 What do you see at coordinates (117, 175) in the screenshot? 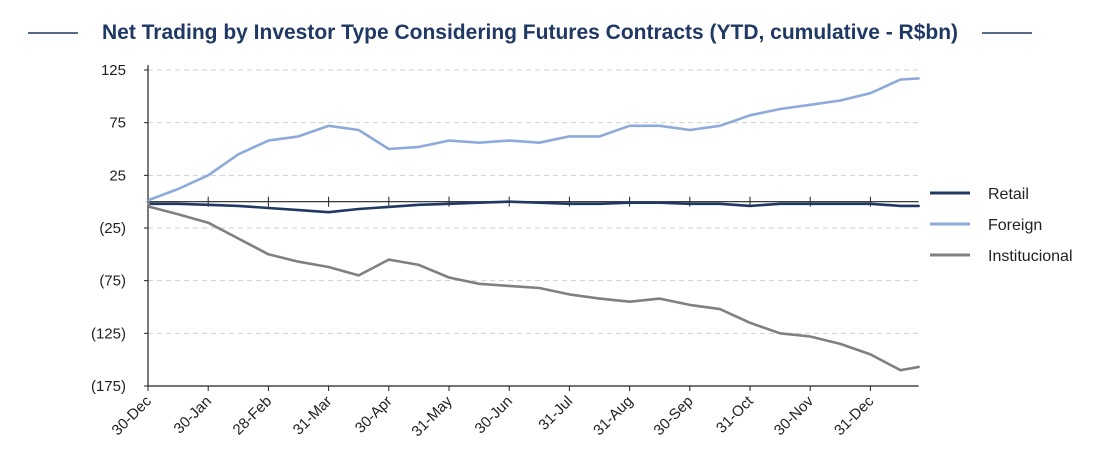
I see `y-tick-label: 25` at bounding box center [117, 175].